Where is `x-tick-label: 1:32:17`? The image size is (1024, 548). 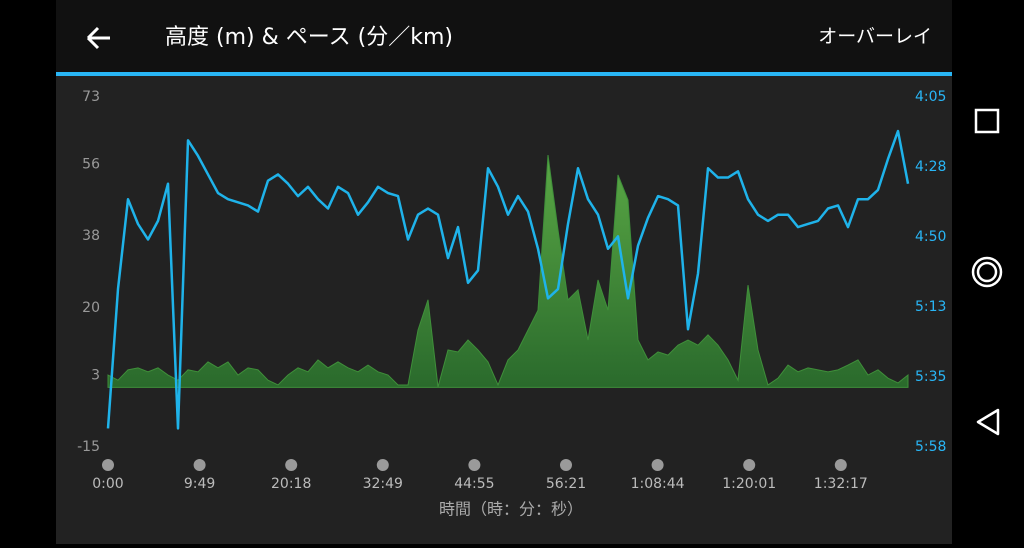 x-tick-label: 1:32:17 is located at coordinates (841, 484).